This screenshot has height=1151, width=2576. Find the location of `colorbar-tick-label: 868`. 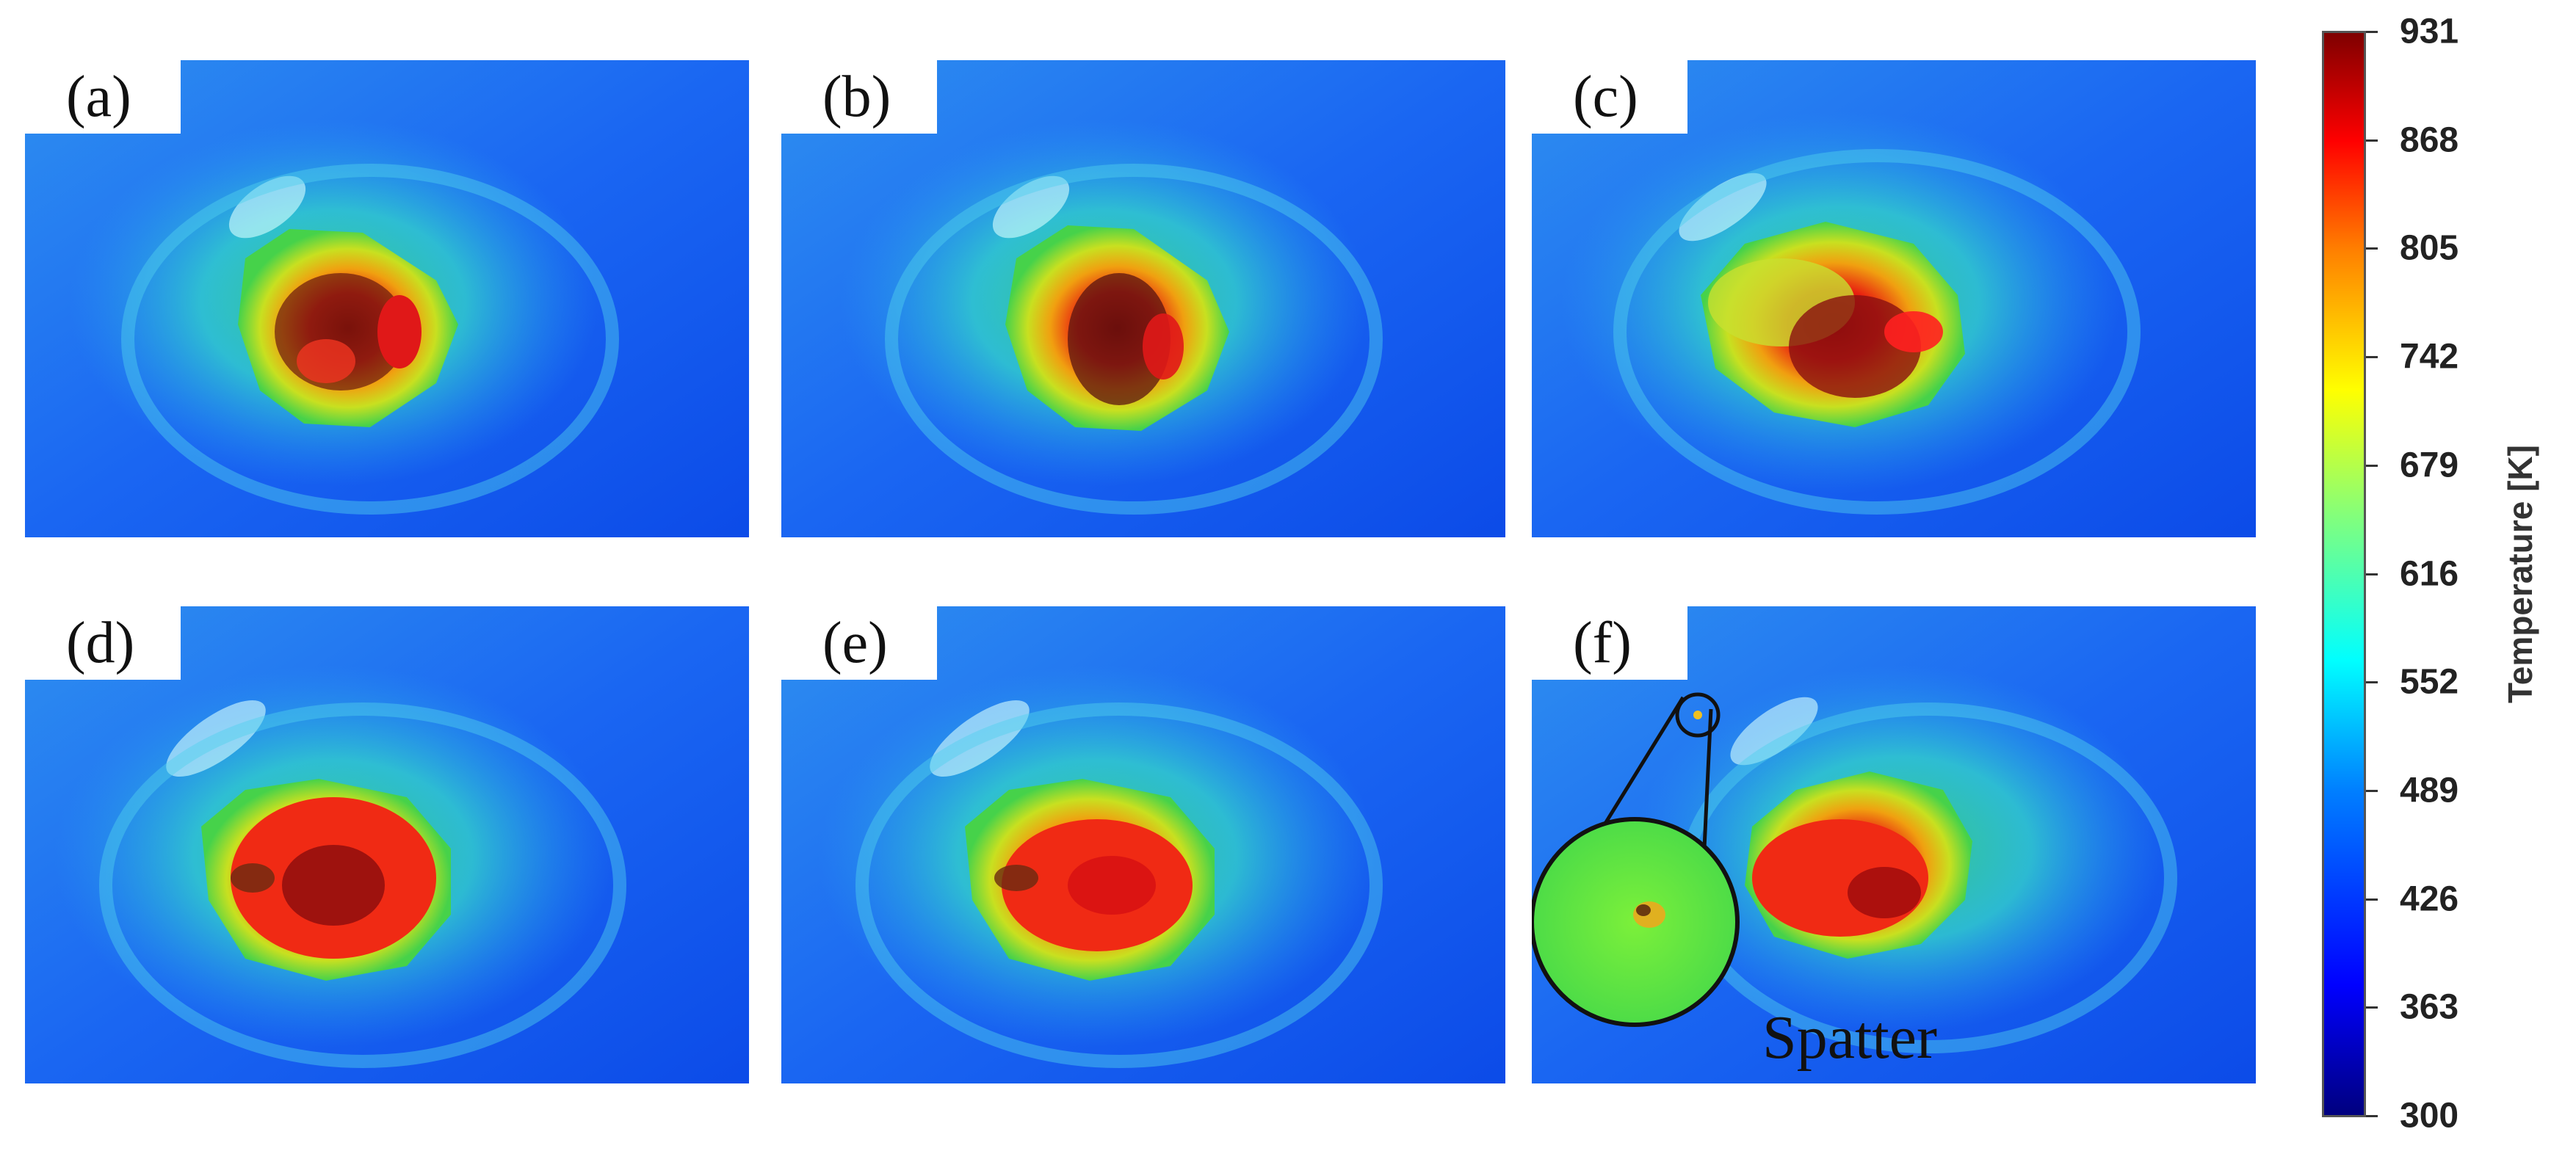

colorbar-tick-label: 868 is located at coordinates (2429, 140).